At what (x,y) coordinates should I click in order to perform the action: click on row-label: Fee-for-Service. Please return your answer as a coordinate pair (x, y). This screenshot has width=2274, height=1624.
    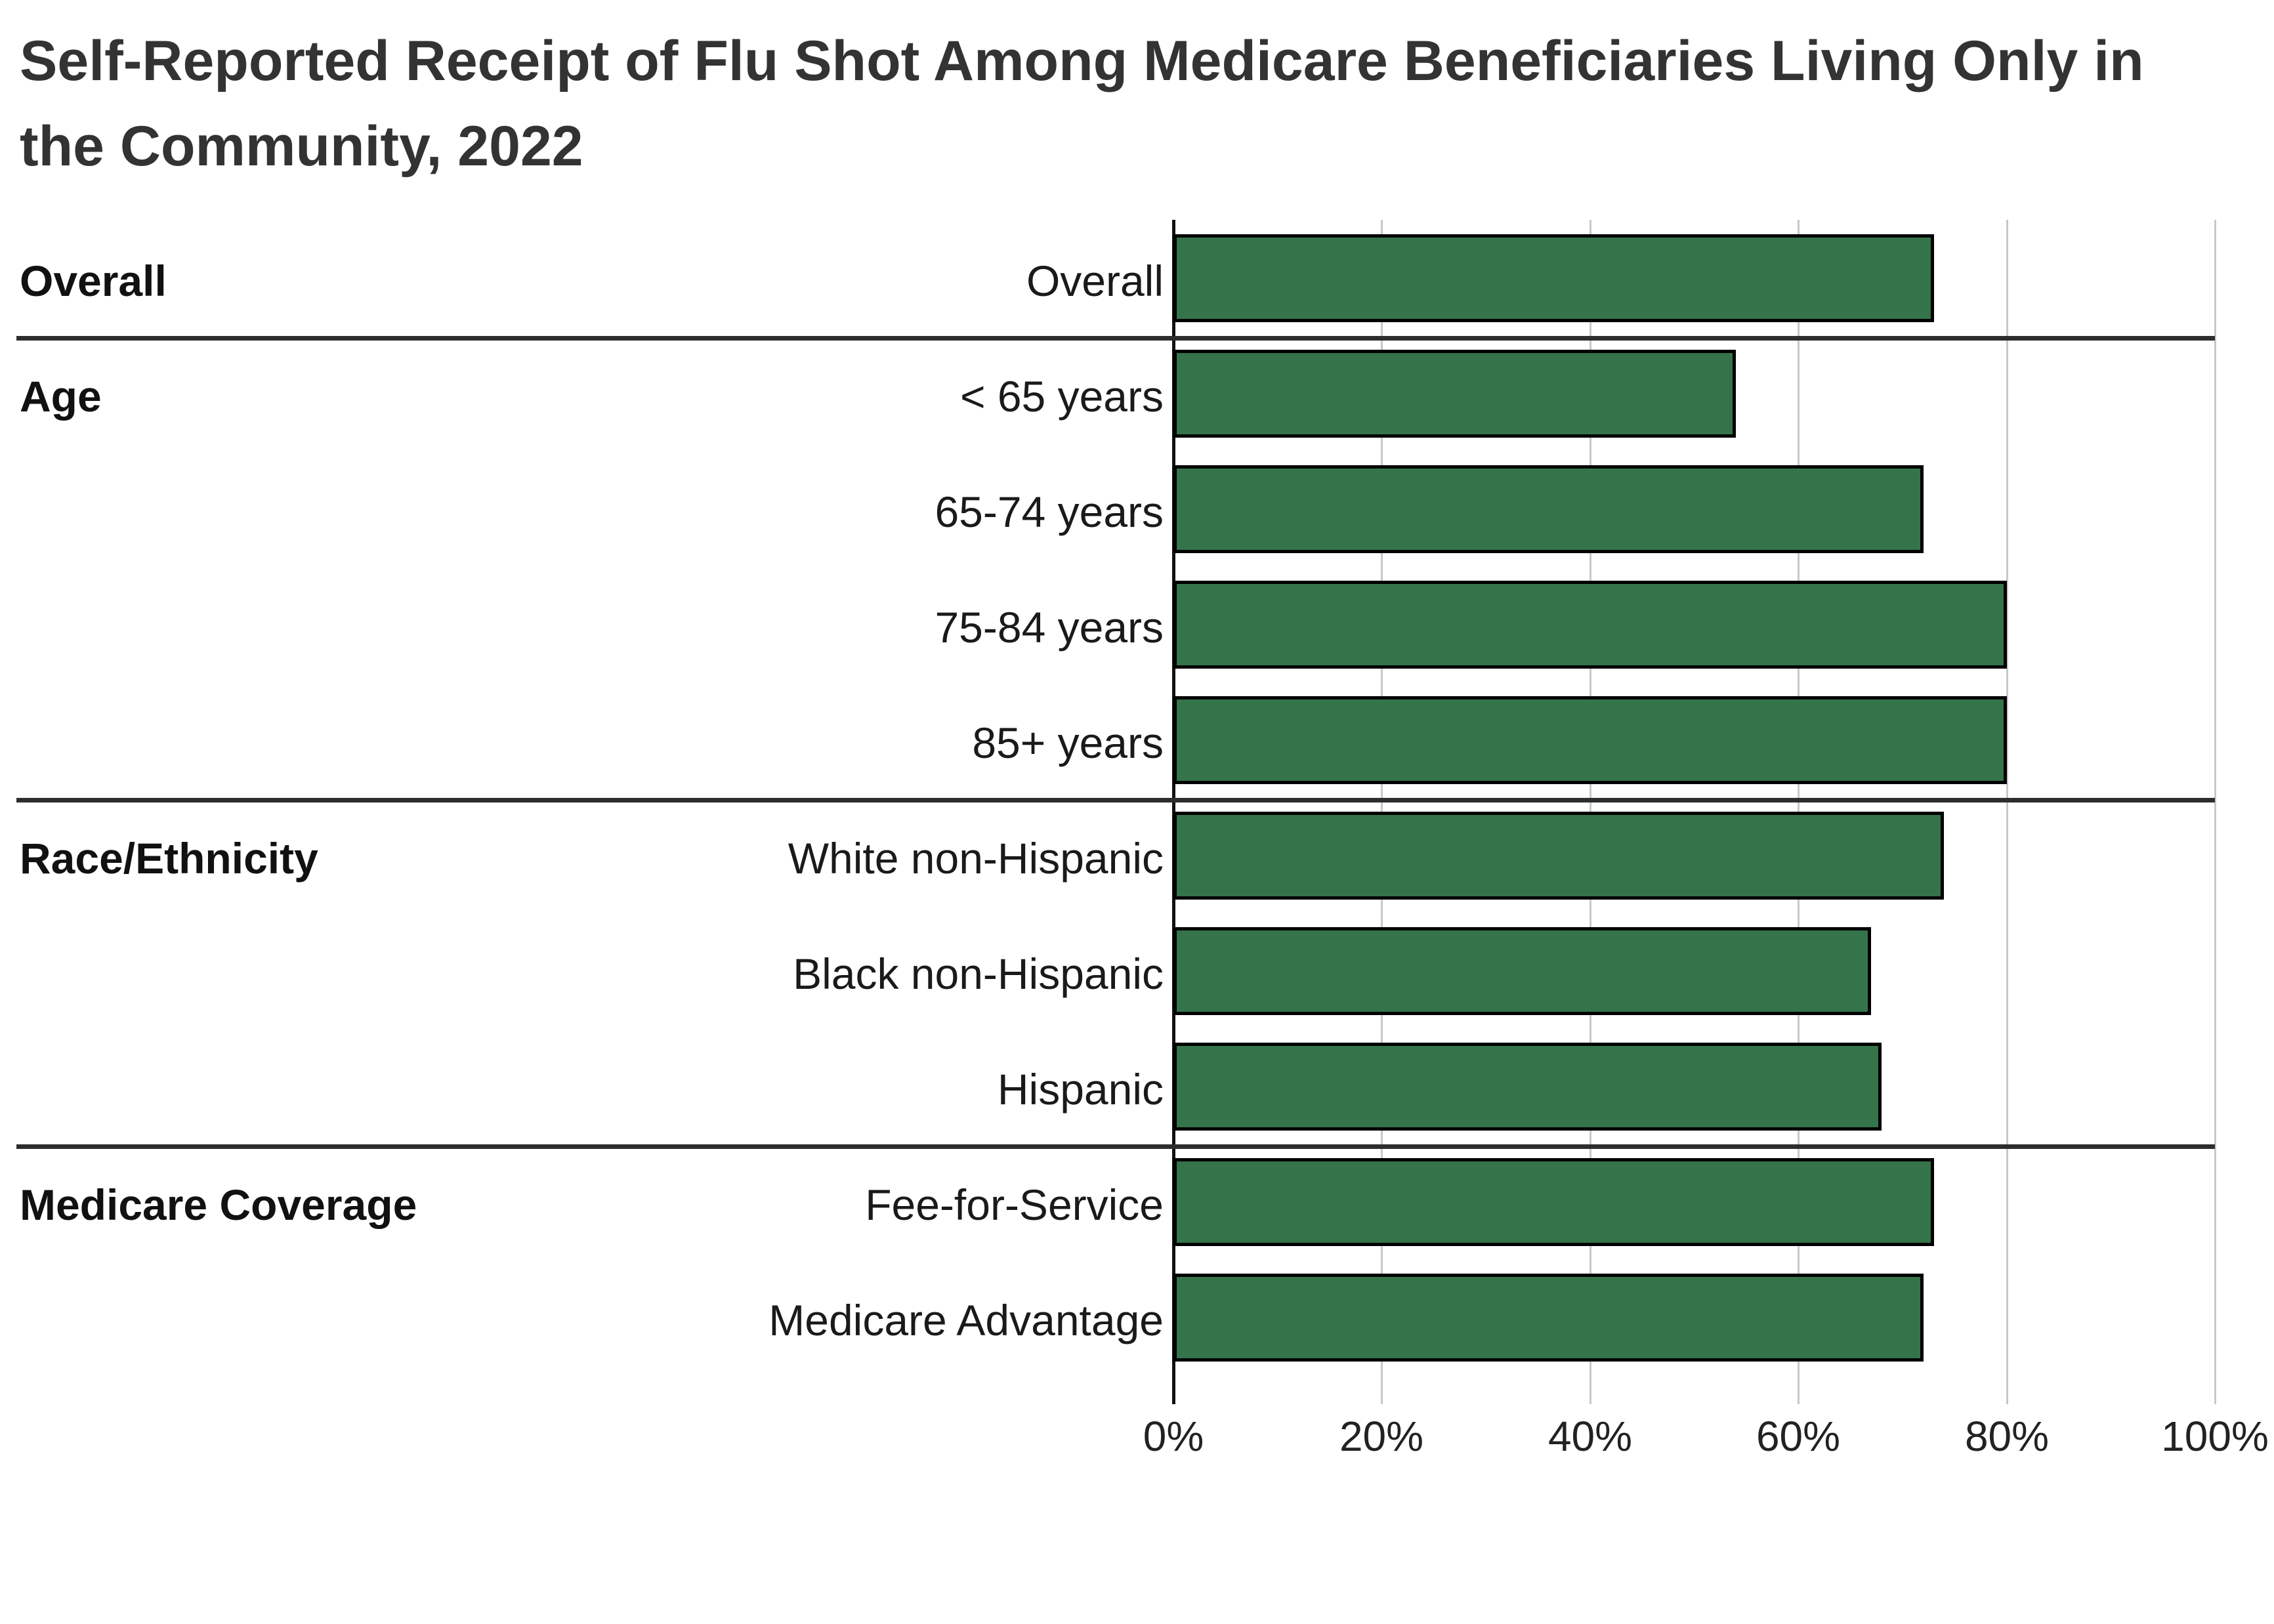
    Looking at the image, I should click on (1014, 1204).